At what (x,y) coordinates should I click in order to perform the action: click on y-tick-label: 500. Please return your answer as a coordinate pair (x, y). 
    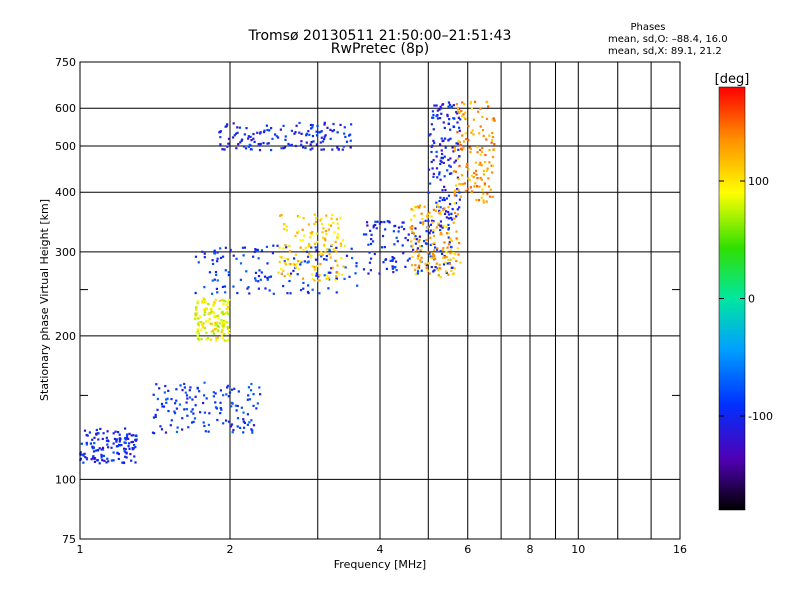
    Looking at the image, I should click on (65, 146).